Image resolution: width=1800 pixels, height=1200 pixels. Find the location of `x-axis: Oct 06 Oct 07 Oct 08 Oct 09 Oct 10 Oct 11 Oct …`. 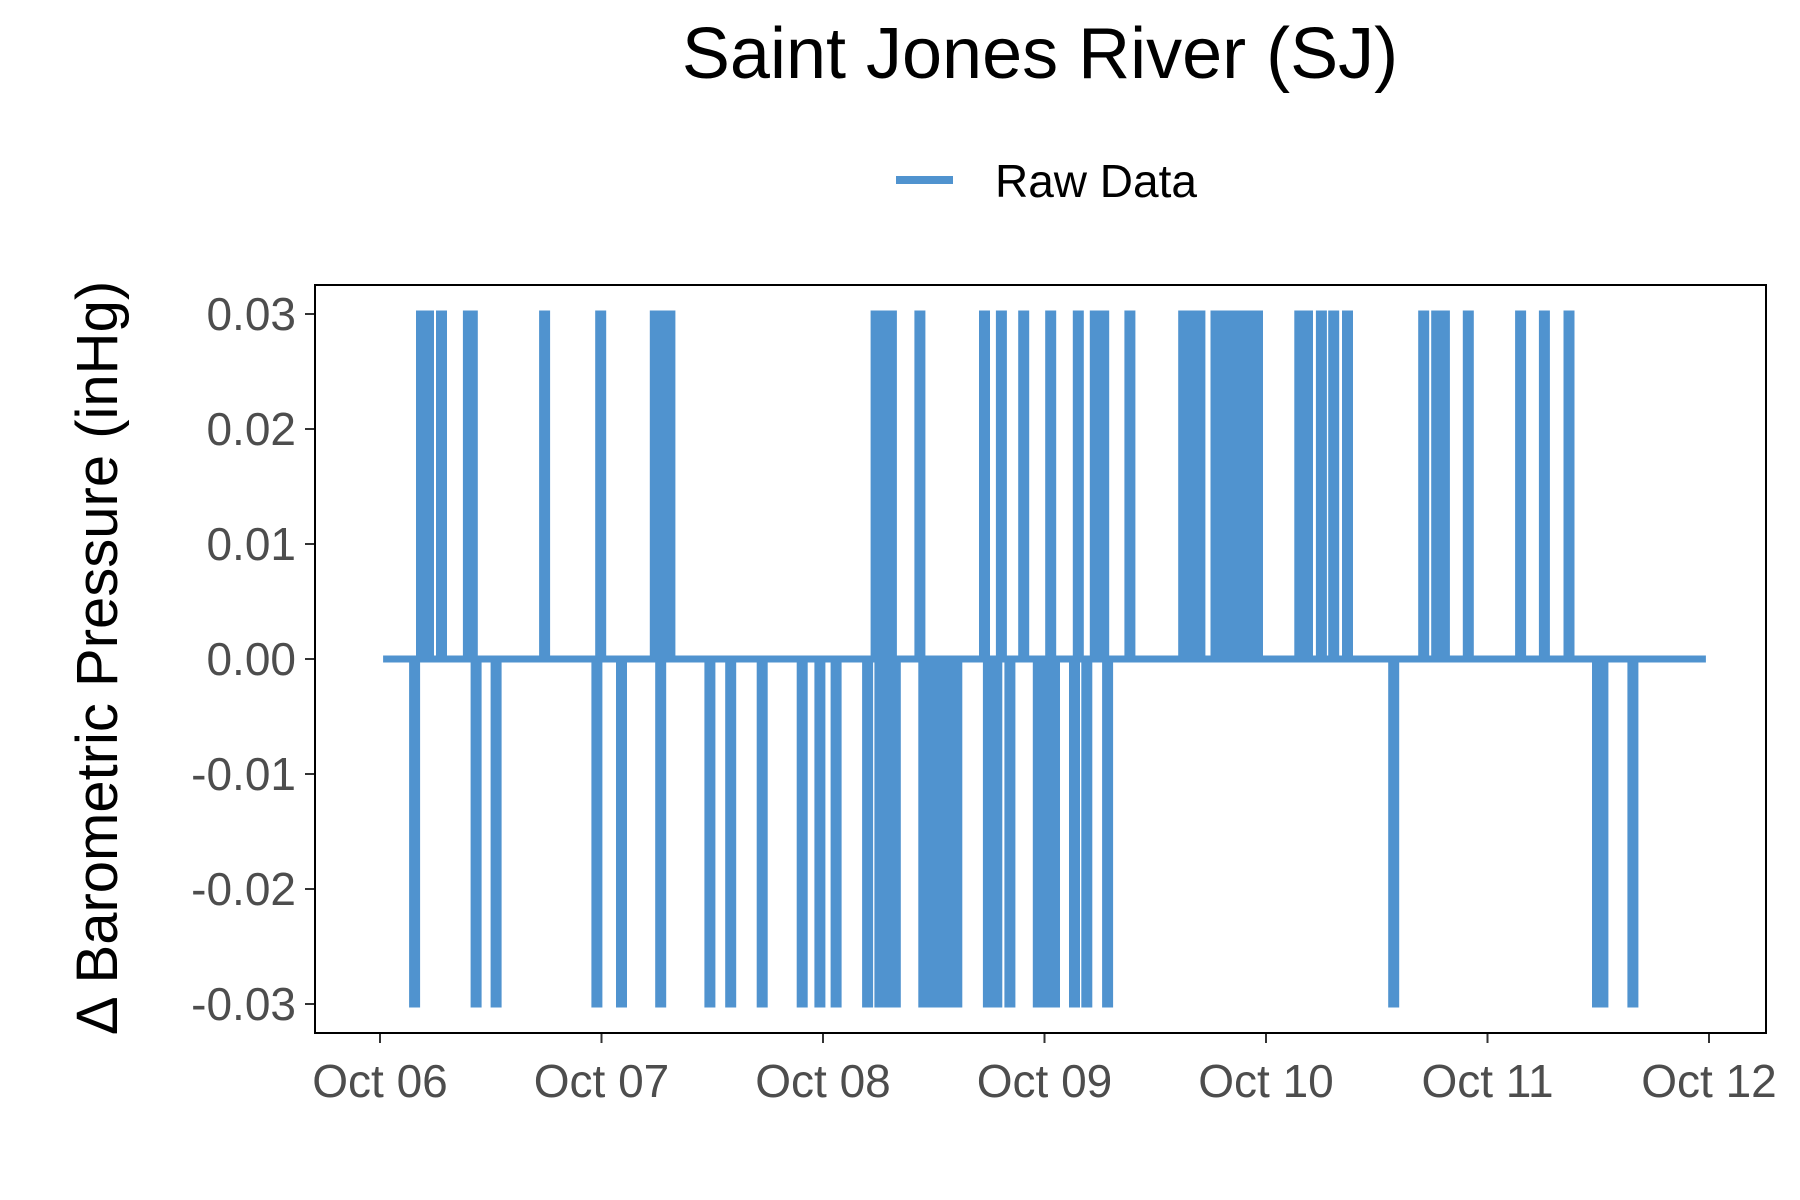

x-axis: Oct 06 Oct 07 Oct 08 Oct 09 Oct 10 Oct 11 Oct … is located at coordinates (1044, 1070).